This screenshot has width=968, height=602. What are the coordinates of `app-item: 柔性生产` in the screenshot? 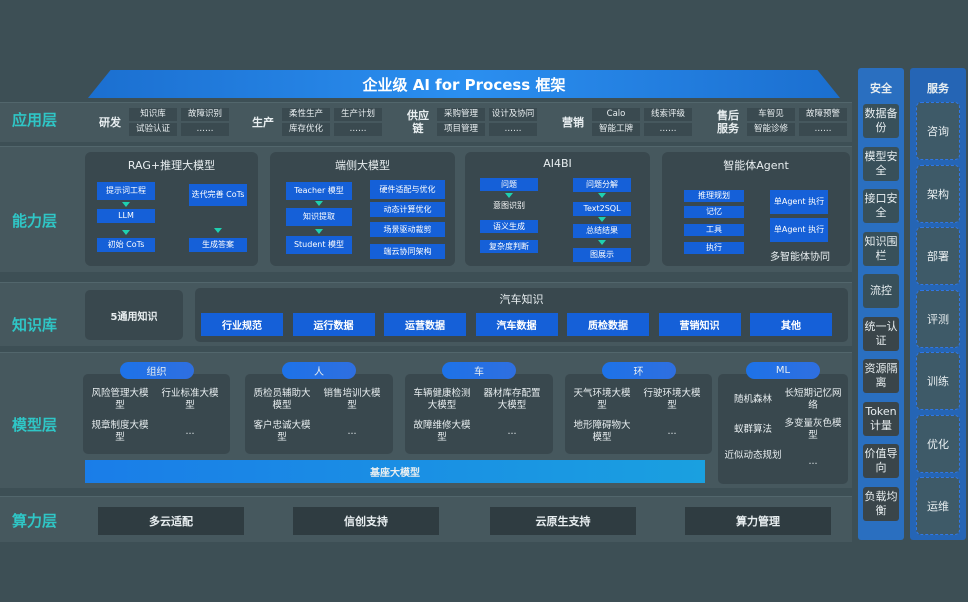 It's located at (306, 114).